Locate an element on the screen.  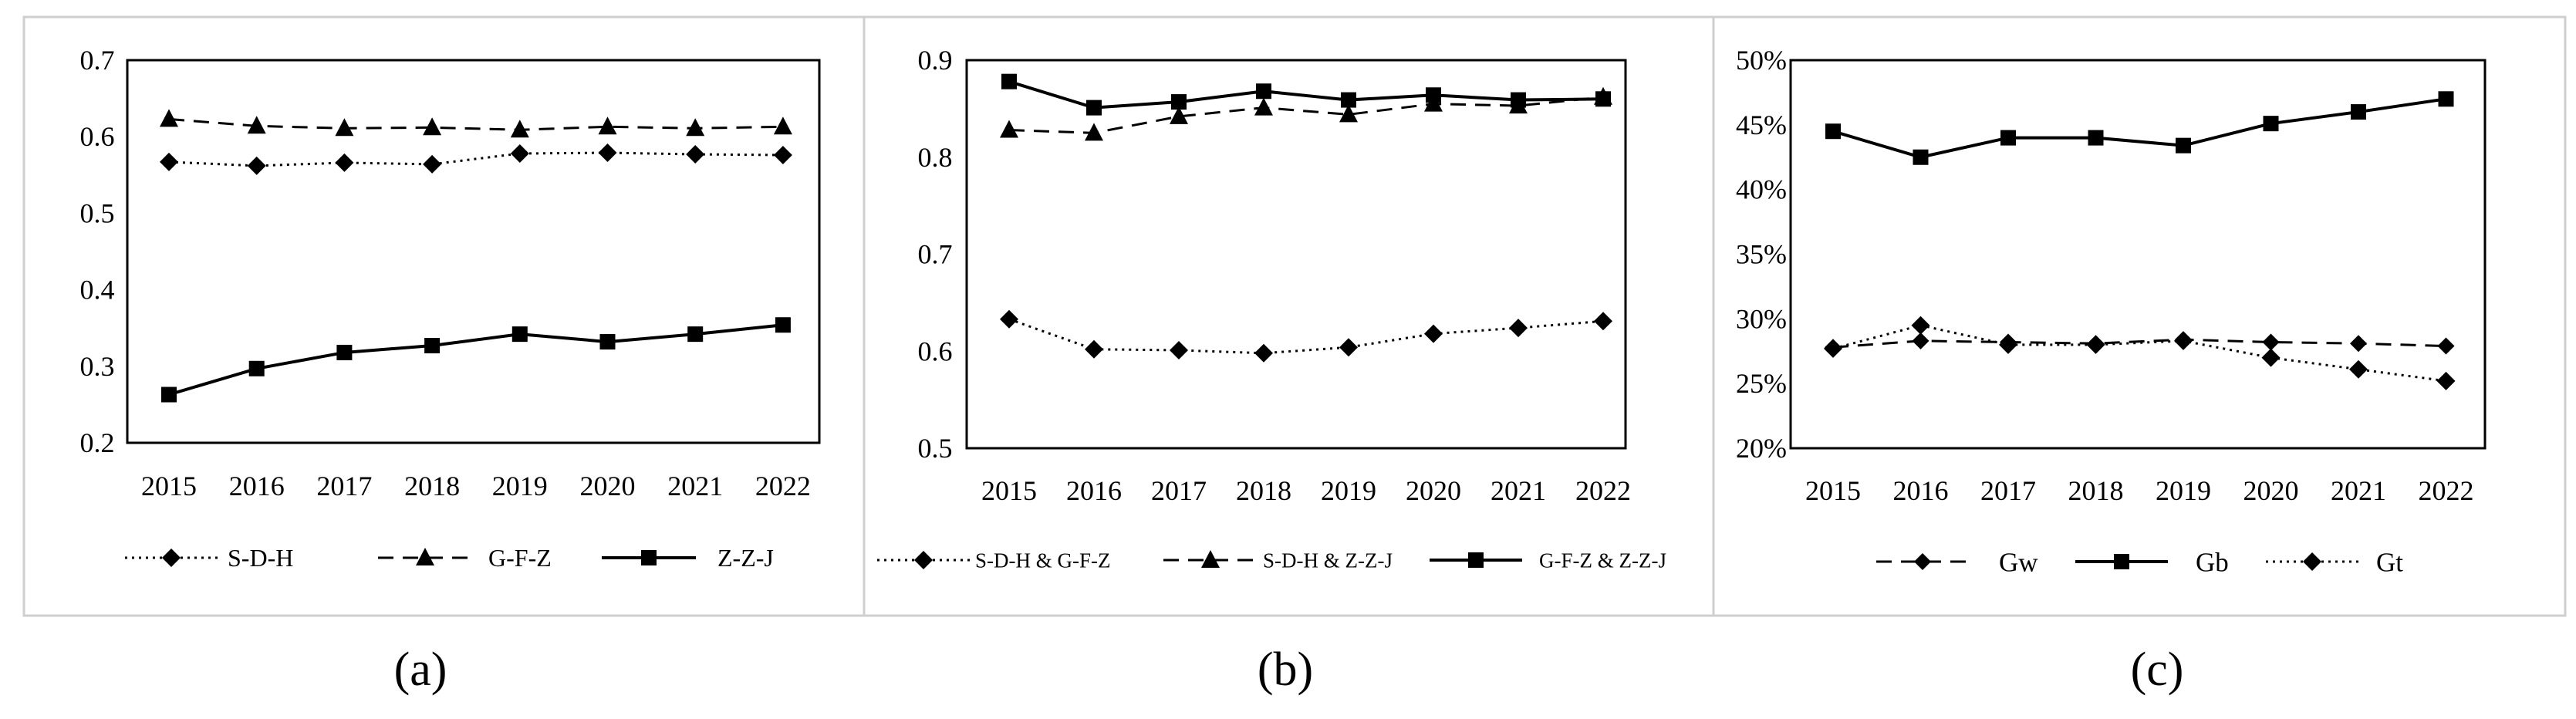
y-tick-label: 0.7 is located at coordinates (98, 60).